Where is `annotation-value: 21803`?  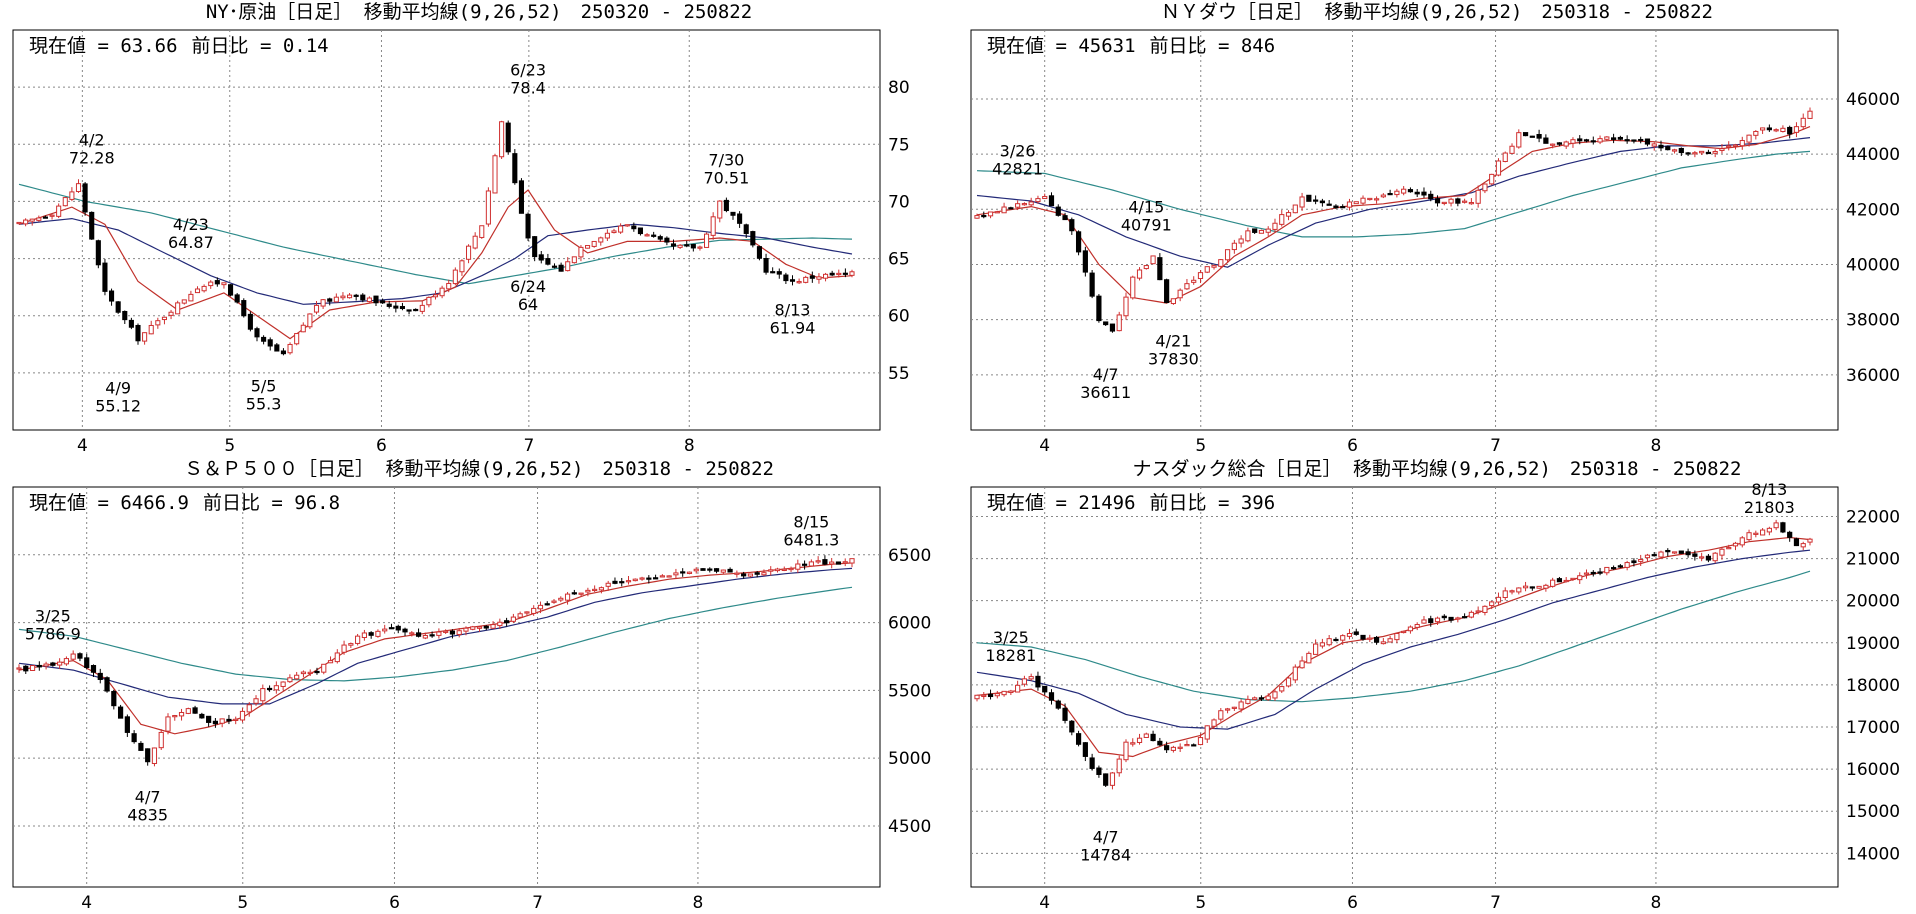
annotation-value: 21803 is located at coordinates (1769, 507).